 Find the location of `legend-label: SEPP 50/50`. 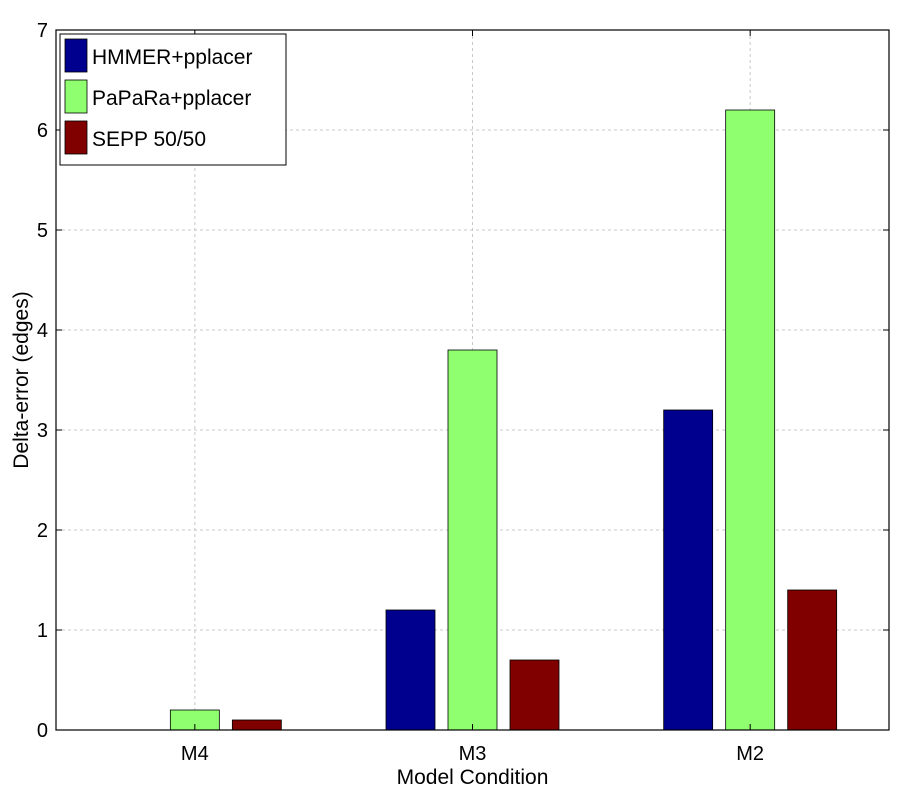

legend-label: SEPP 50/50 is located at coordinates (149, 139).